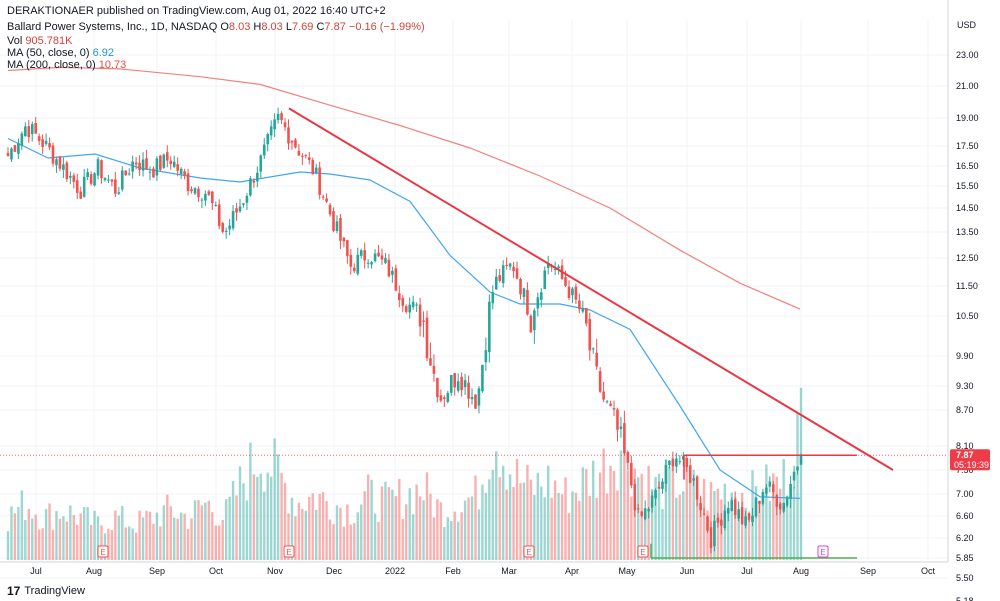 The height and width of the screenshot is (601, 1000). What do you see at coordinates (453, 571) in the screenshot?
I see `x-tick-label: Feb` at bounding box center [453, 571].